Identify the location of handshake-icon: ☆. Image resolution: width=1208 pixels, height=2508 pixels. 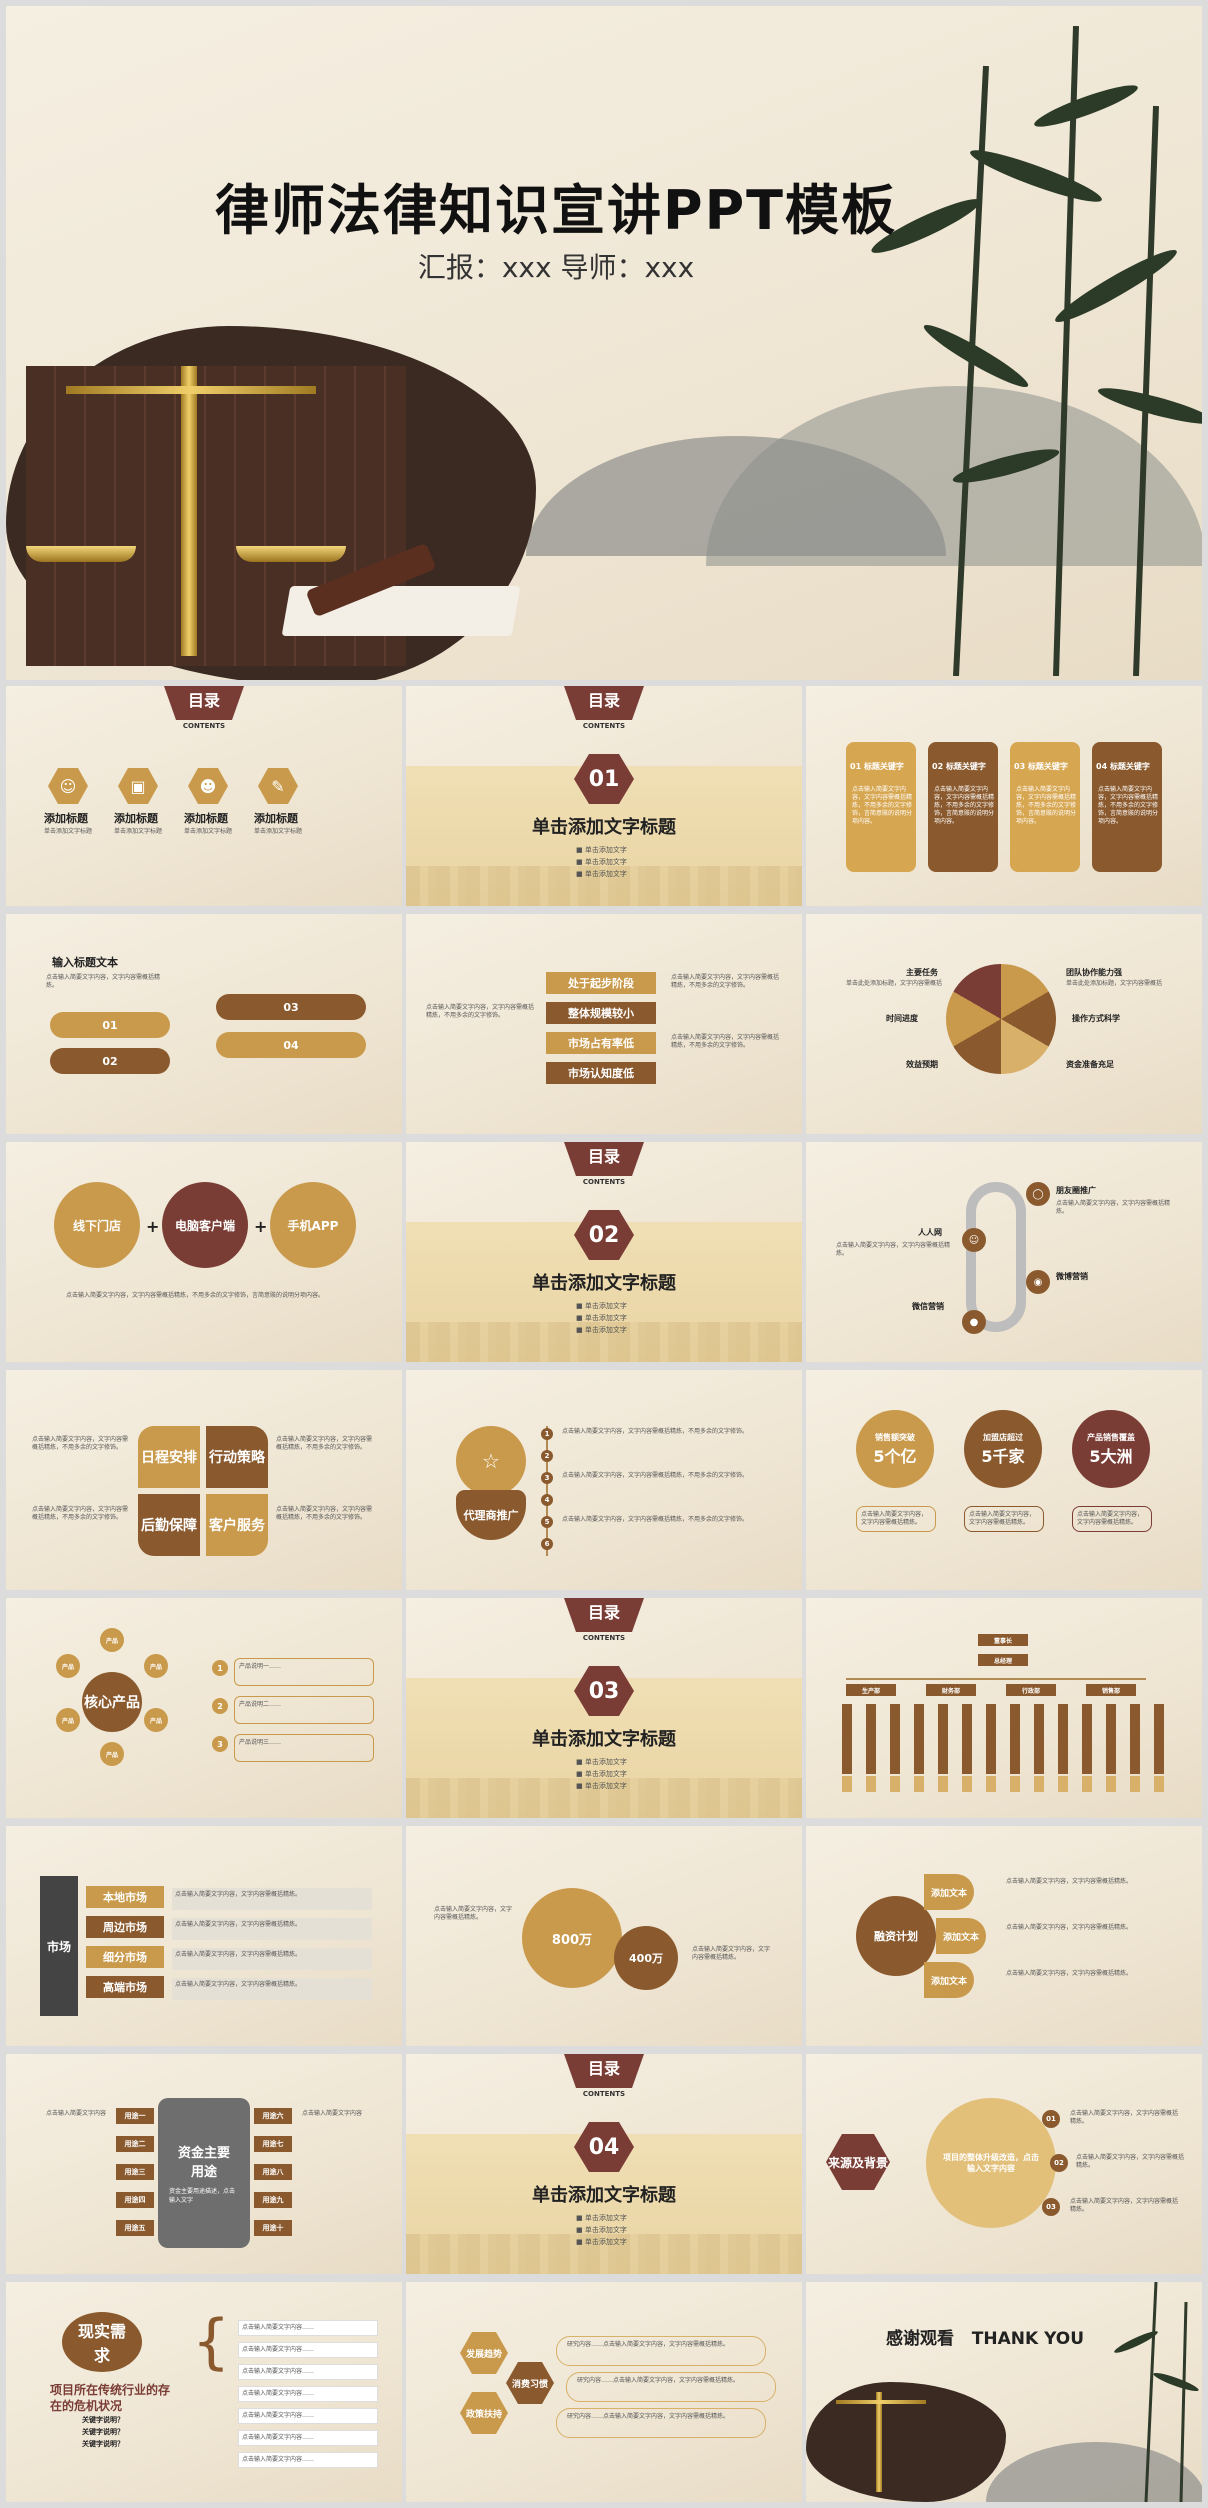
(491, 1461).